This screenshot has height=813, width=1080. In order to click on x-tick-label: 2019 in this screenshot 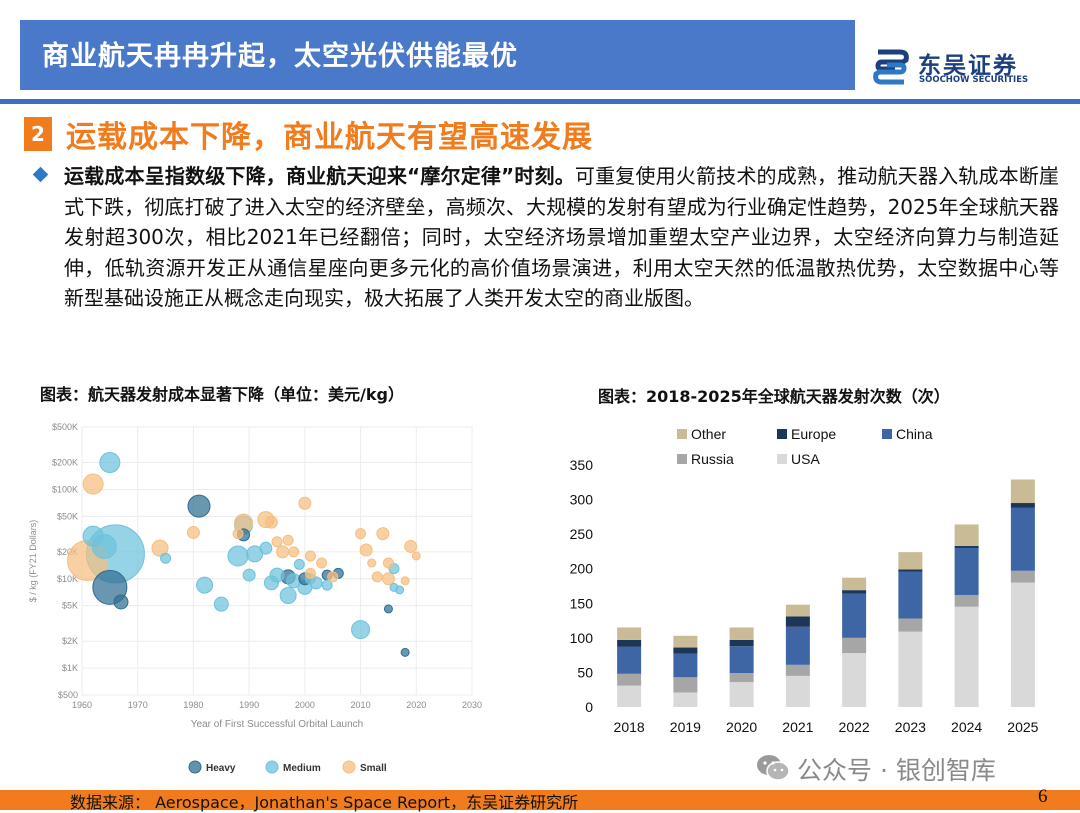, I will do `click(685, 727)`.